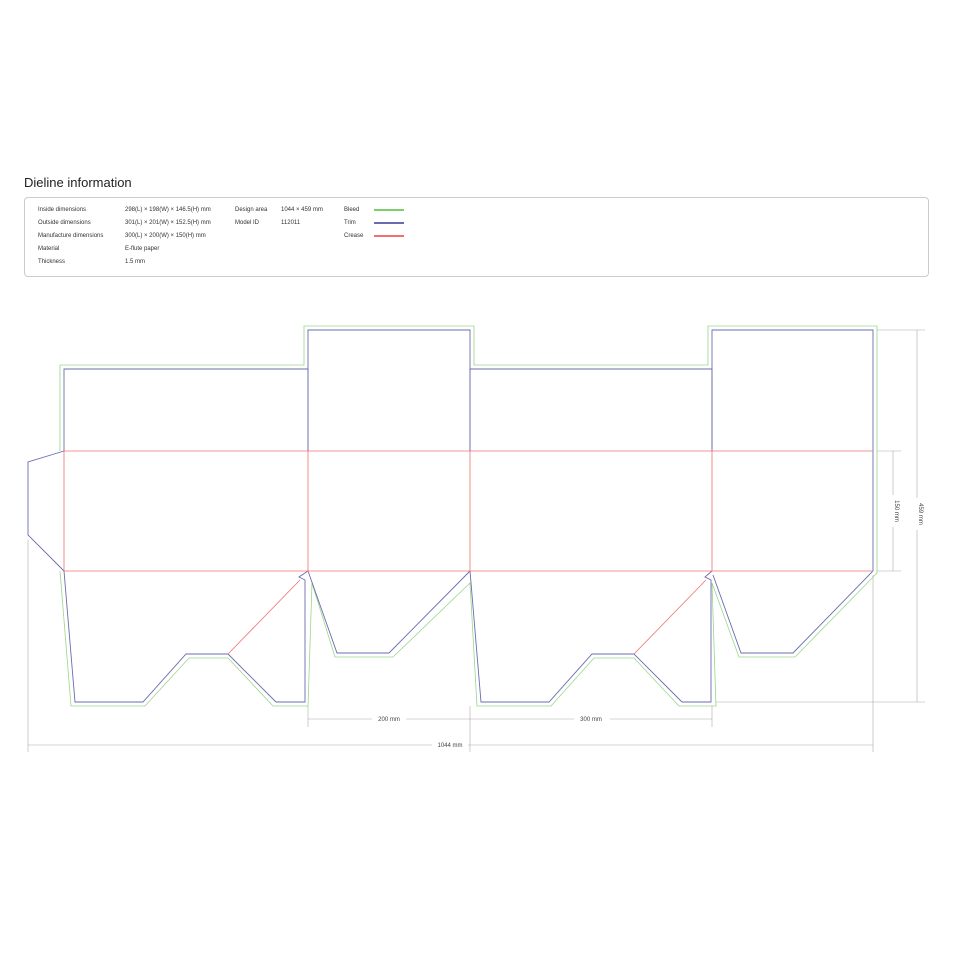 The image size is (955, 955). Describe the element at coordinates (896, 511) in the screenshot. I see `dim-150mm: 150 mm` at that location.